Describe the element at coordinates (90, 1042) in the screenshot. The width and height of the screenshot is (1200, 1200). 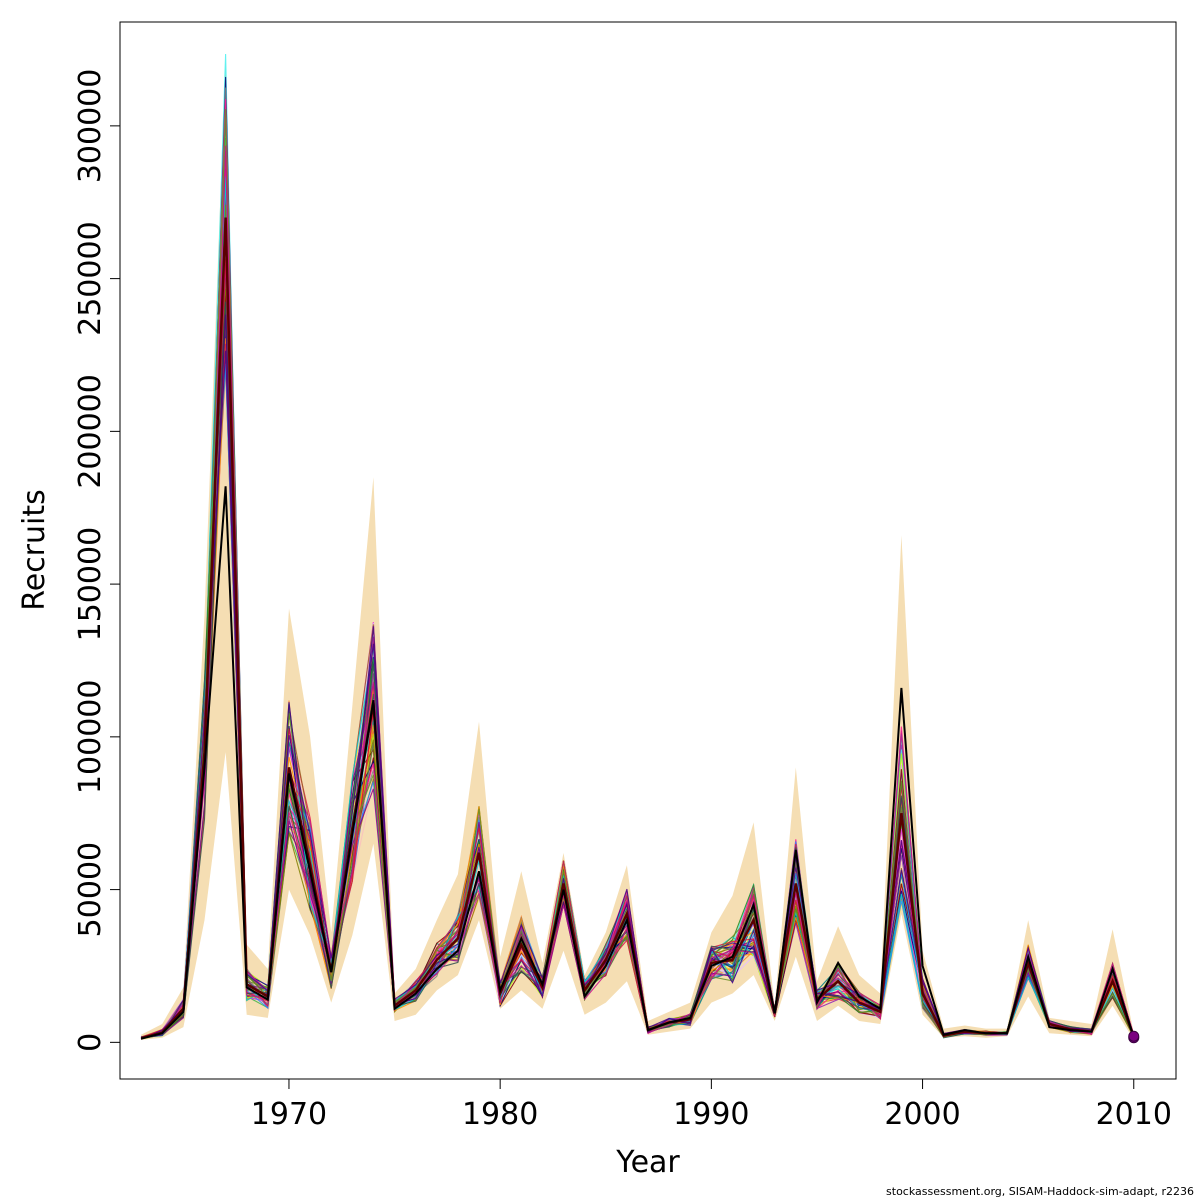
I see `y-tick-label: 0` at that location.